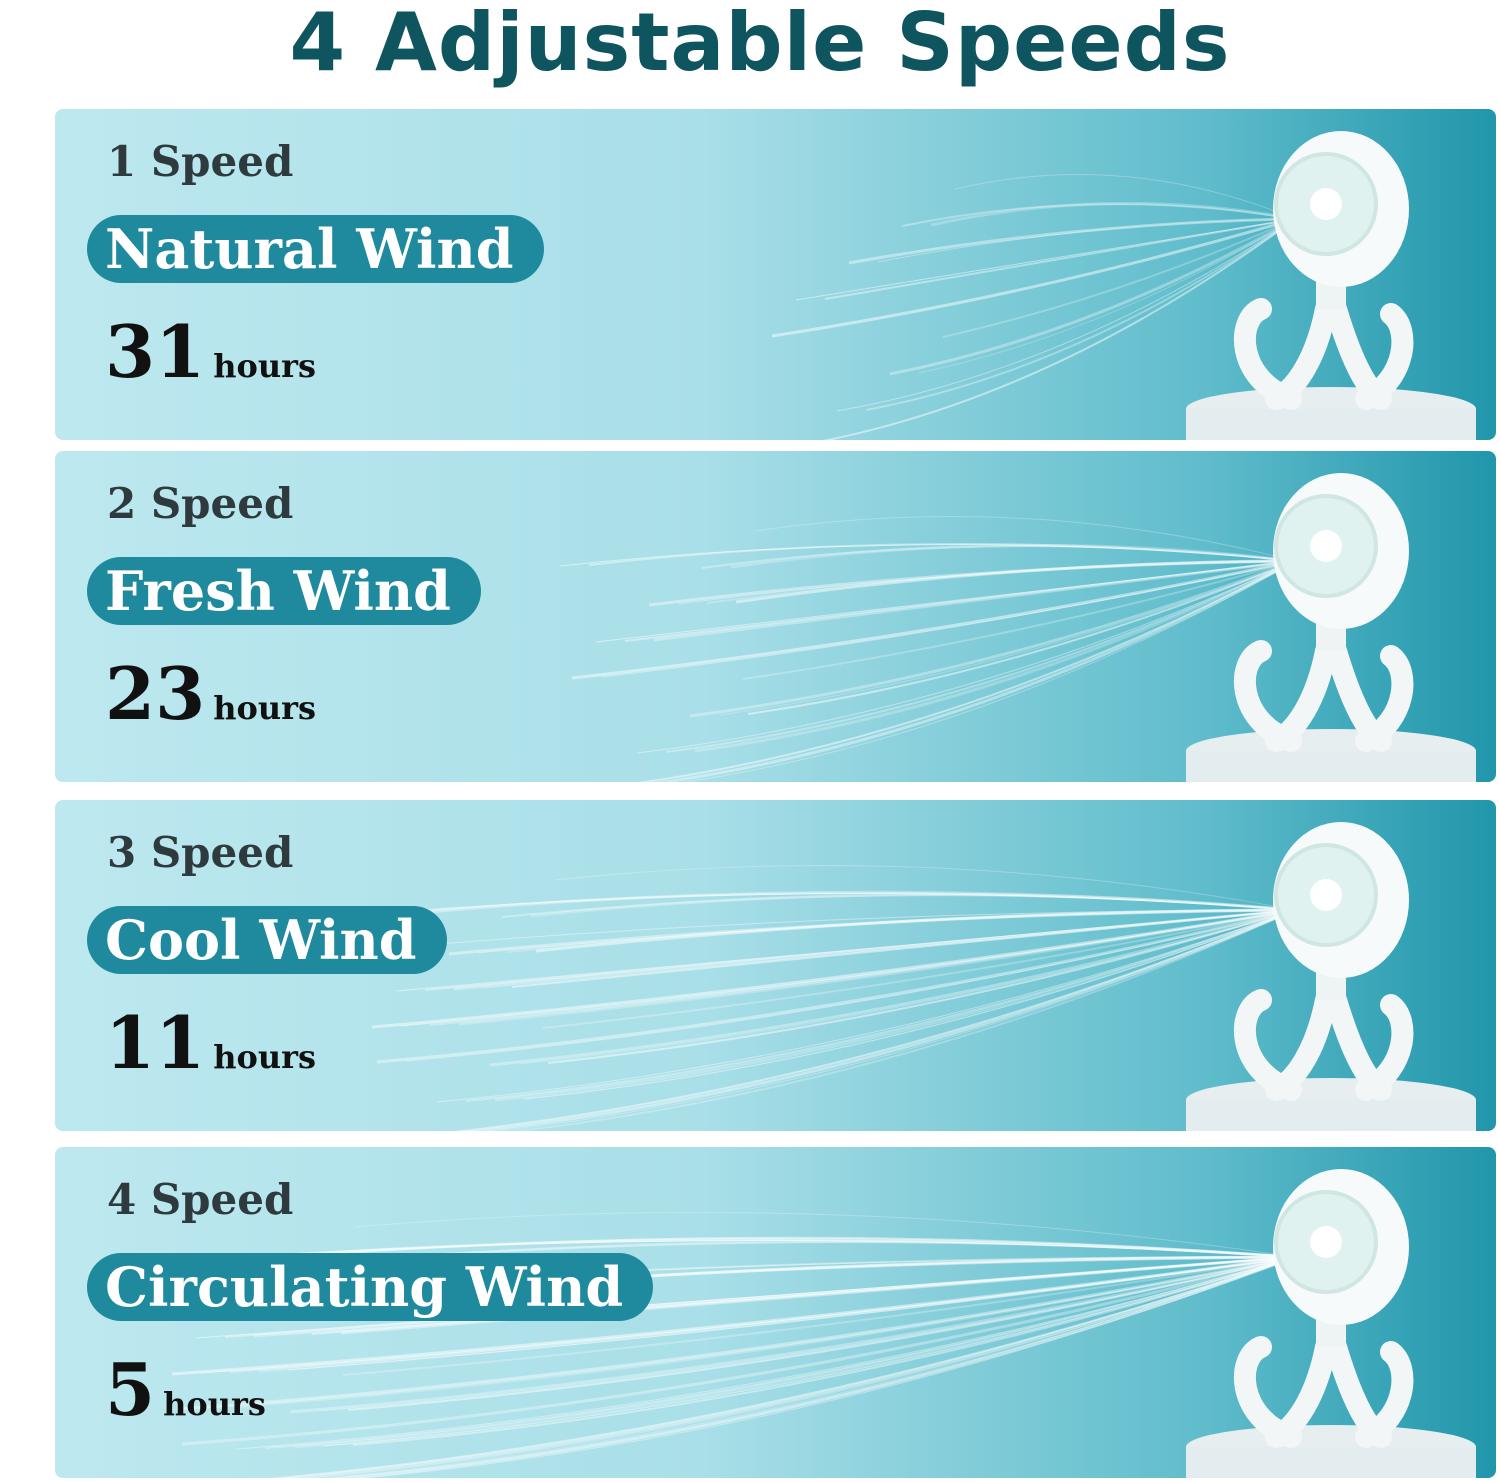  I want to click on speed-level-label: 4 Speed, so click(200, 1199).